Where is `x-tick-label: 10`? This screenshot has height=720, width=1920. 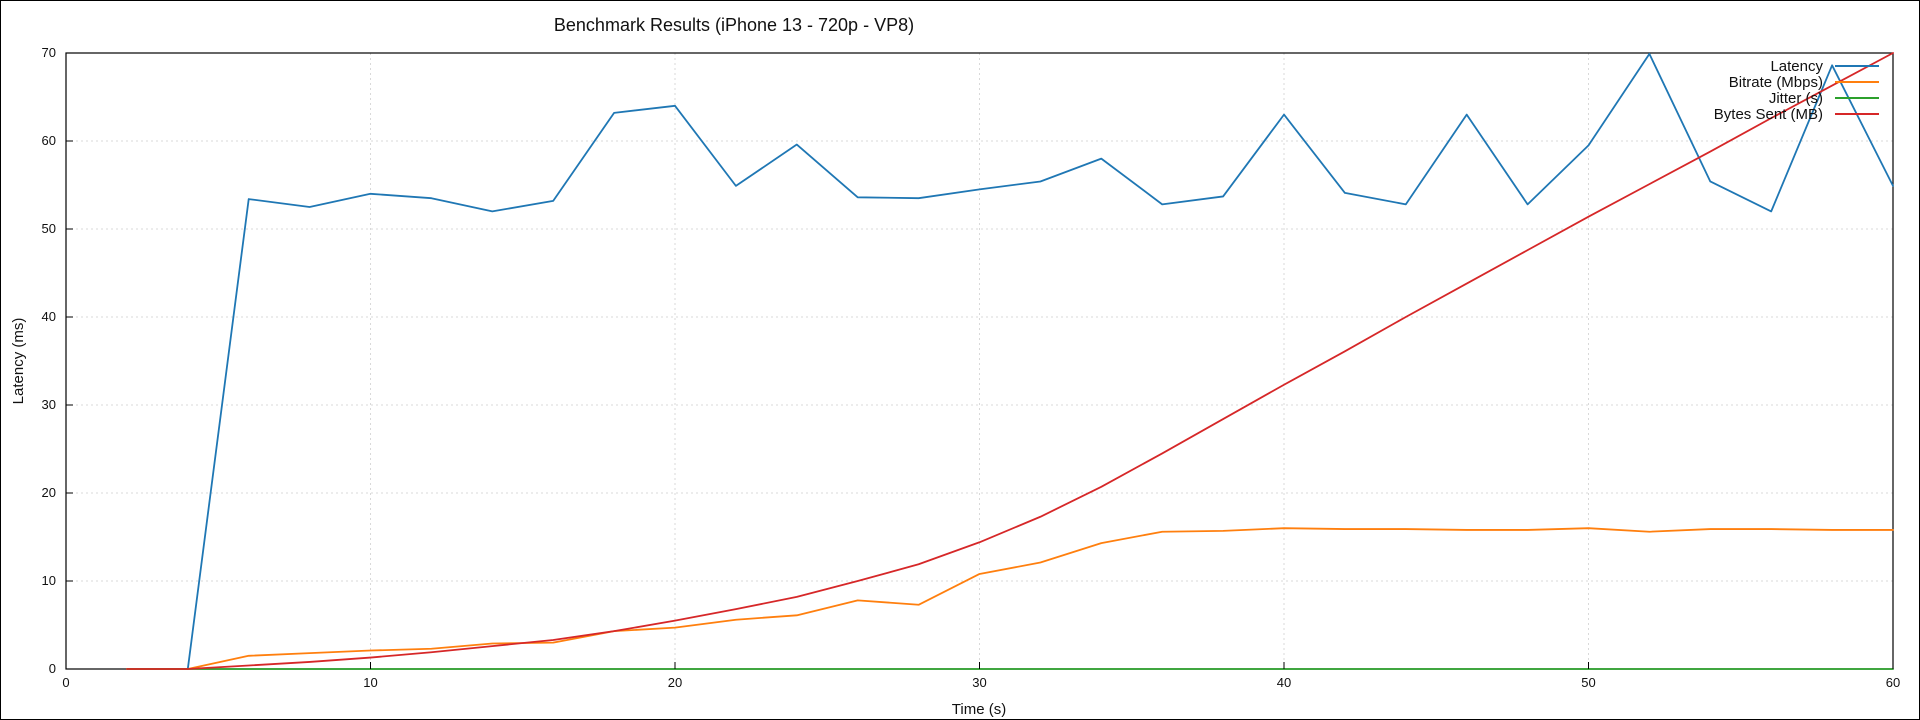
x-tick-label: 10 is located at coordinates (370, 682).